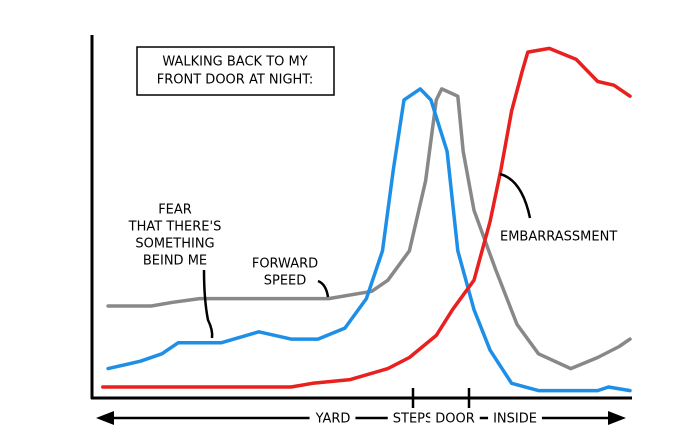  I want to click on series-label: SOMETHING, so click(174, 244).